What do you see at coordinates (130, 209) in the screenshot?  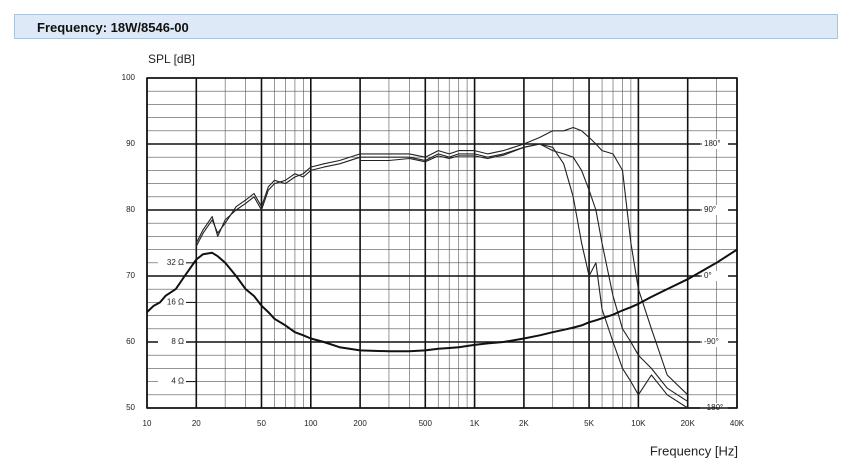 I see `y-tick-label: 80` at bounding box center [130, 209].